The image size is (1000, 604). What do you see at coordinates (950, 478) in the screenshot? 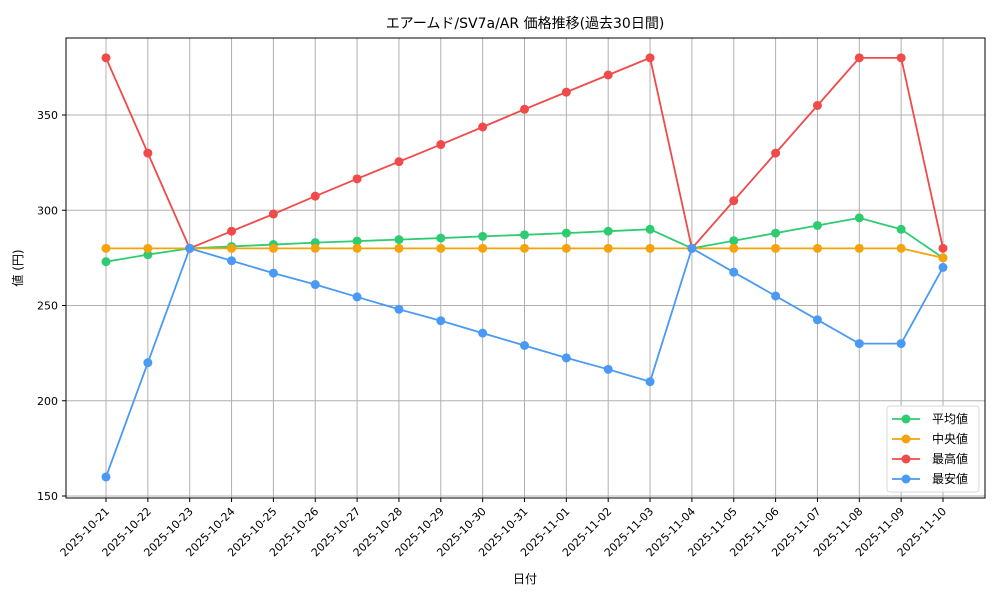
I see `legend-label: 最安値` at bounding box center [950, 478].